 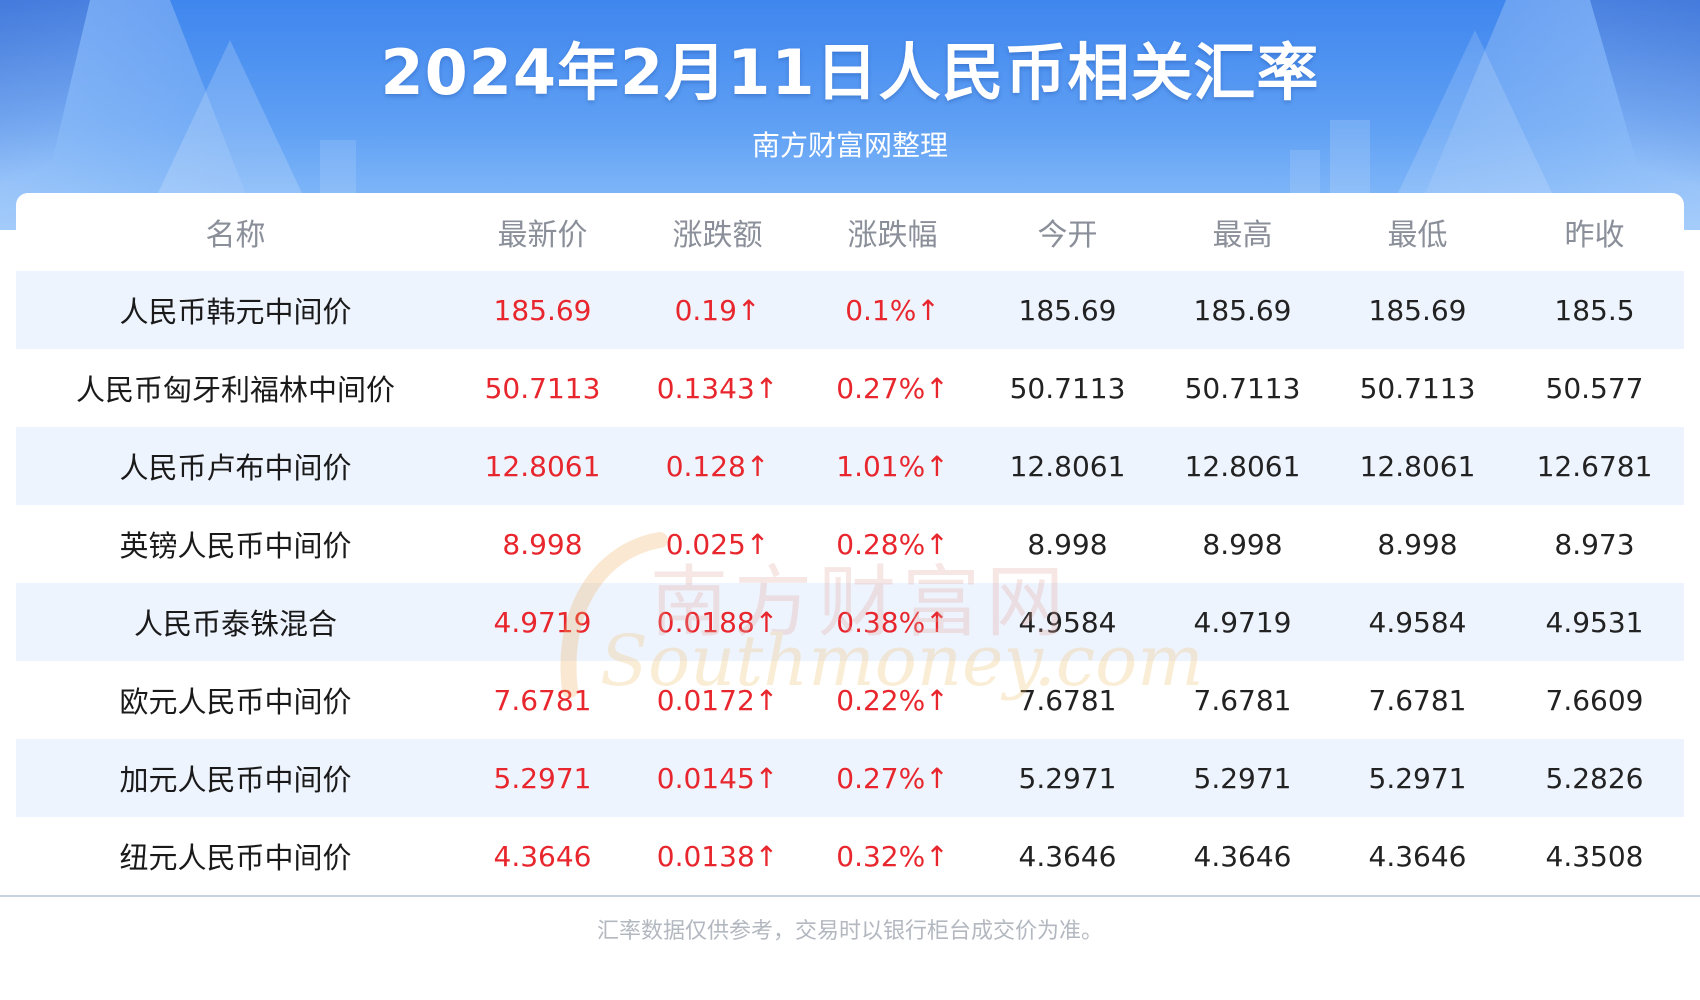 What do you see at coordinates (235, 624) in the screenshot?
I see `cell-name: 人民币泰铢混合` at bounding box center [235, 624].